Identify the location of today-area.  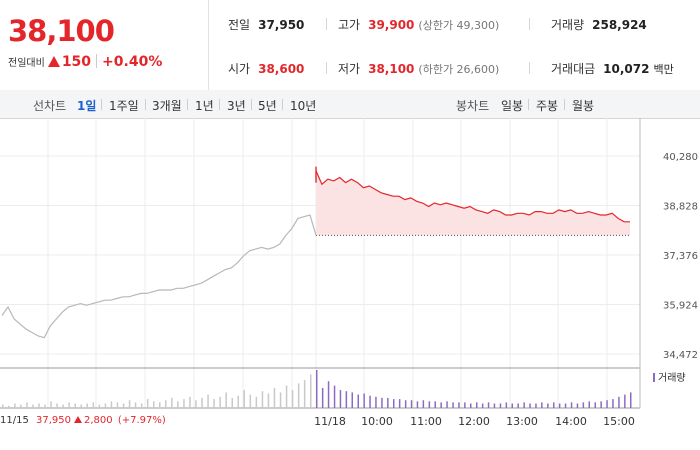
(473, 203).